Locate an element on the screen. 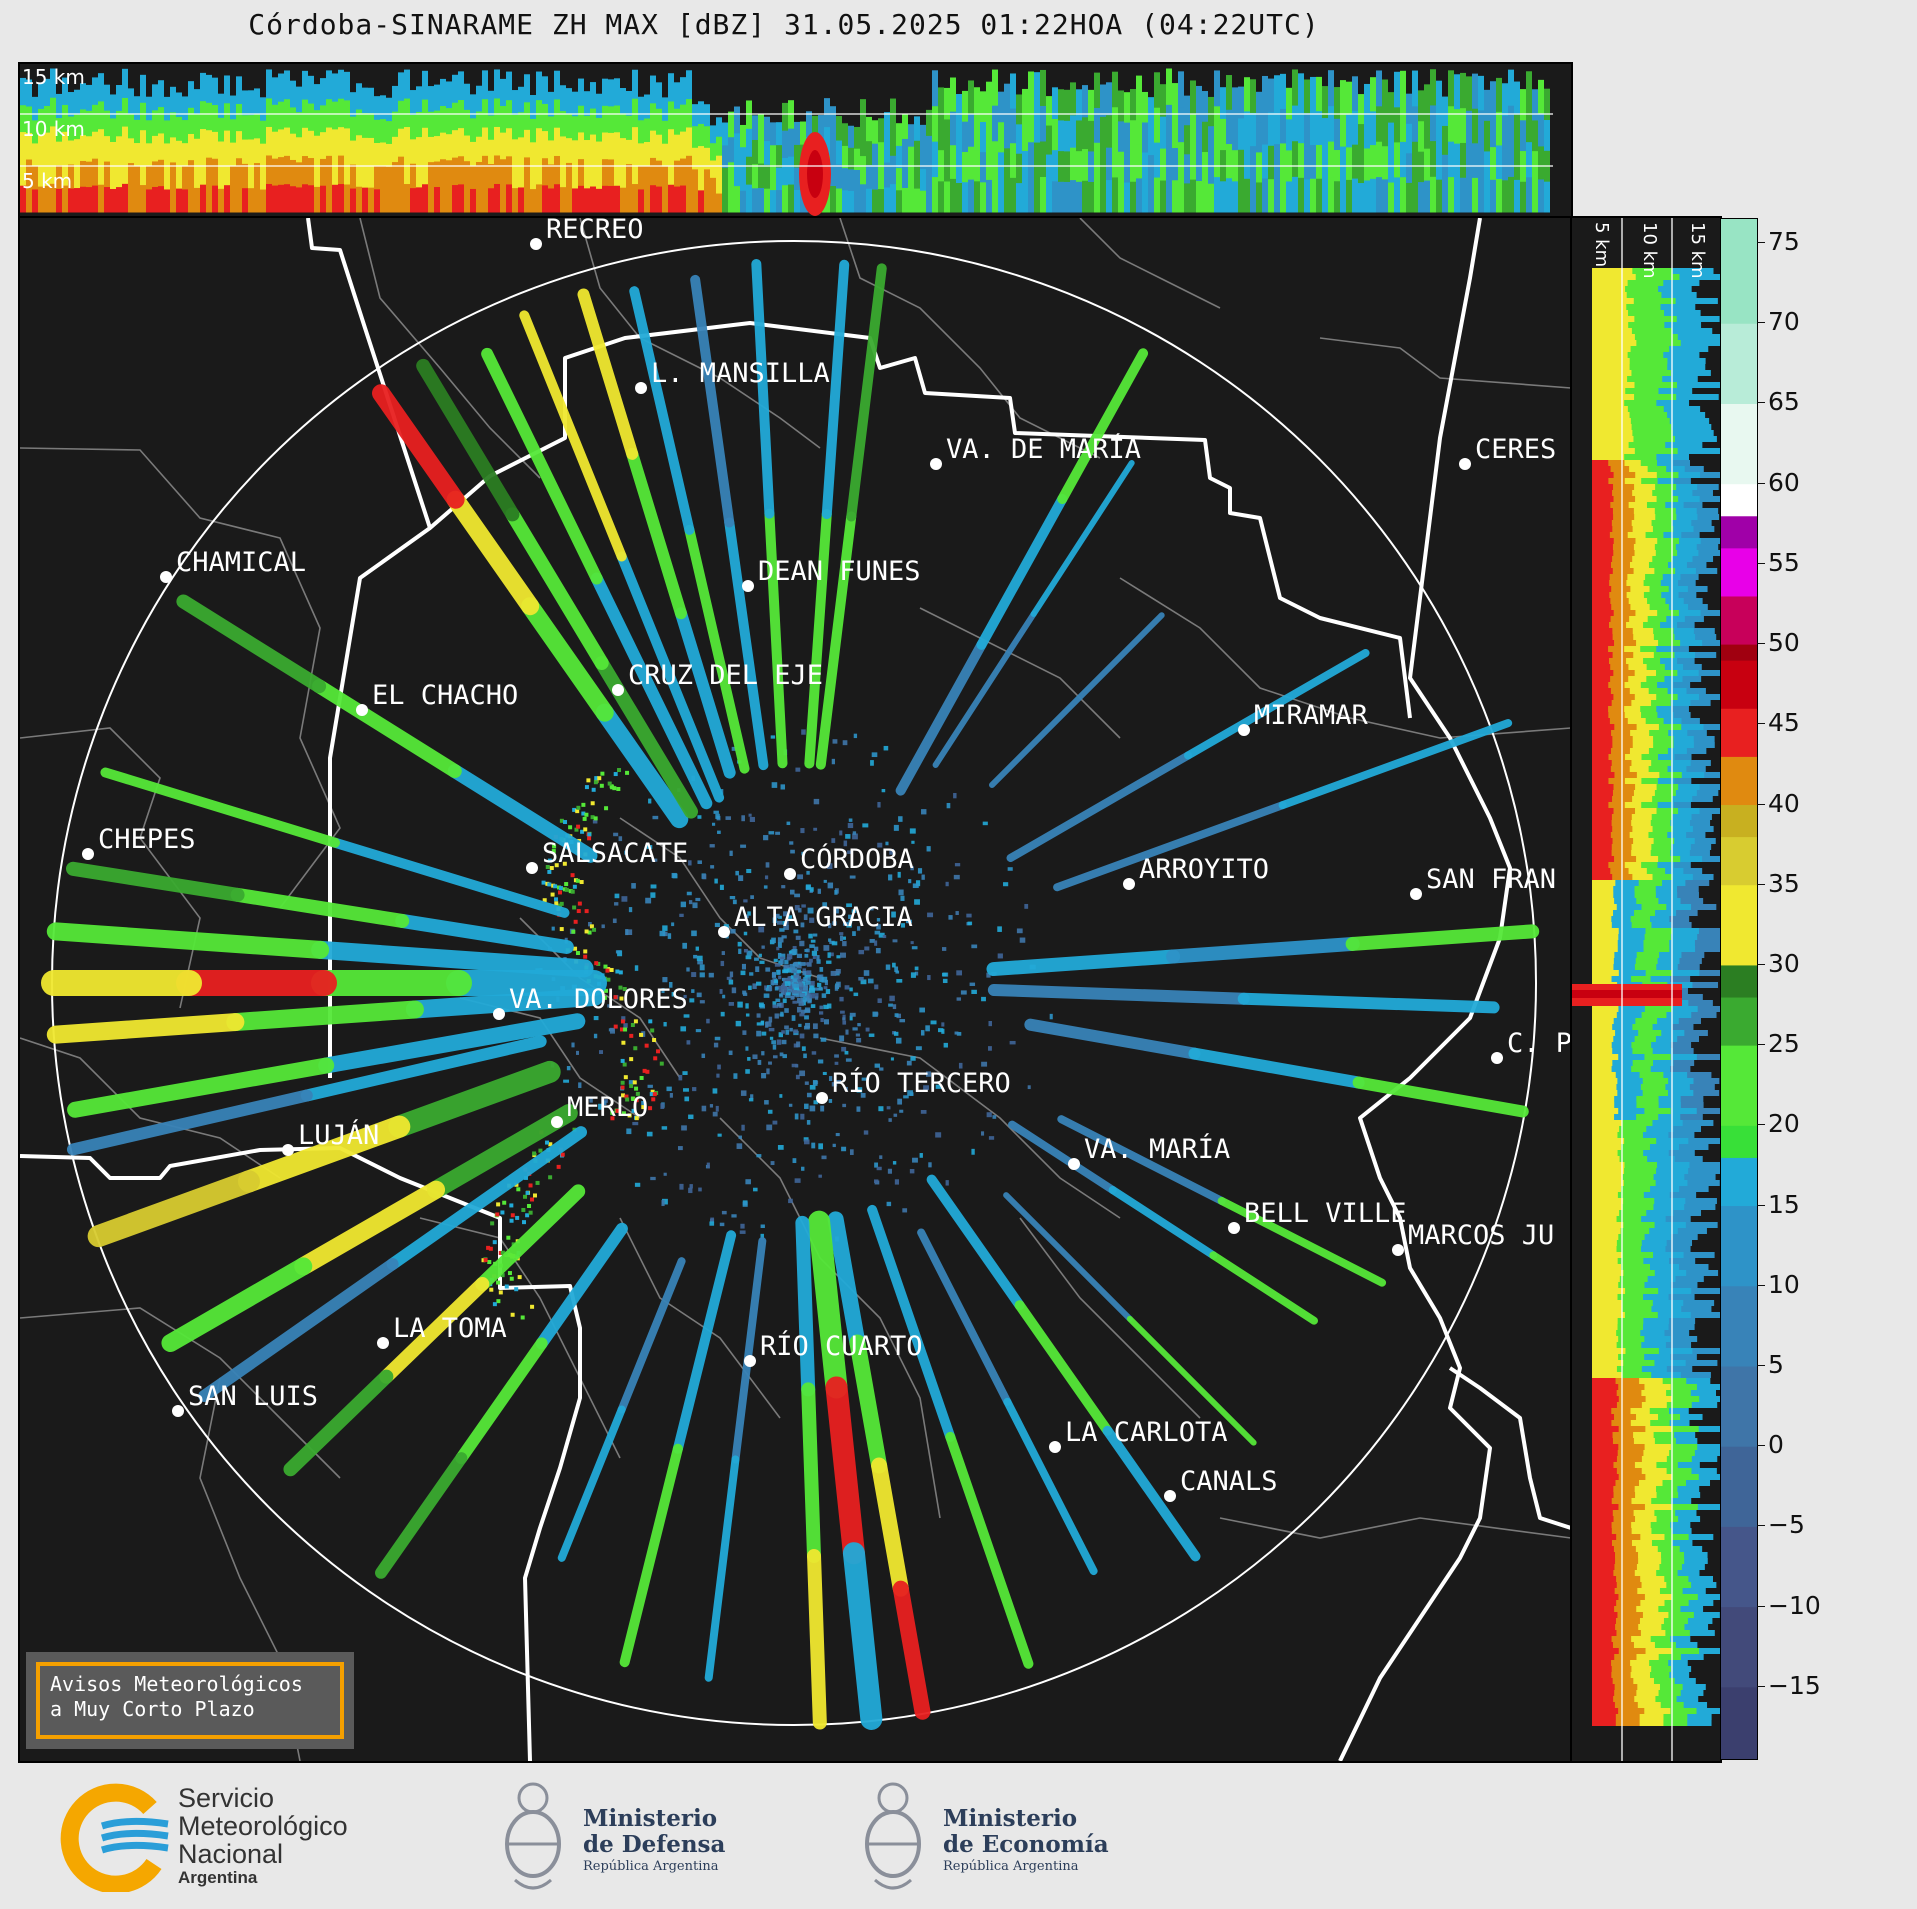 This screenshot has width=1917, height=1909. city-marker: EL CHACHO is located at coordinates (437, 698).